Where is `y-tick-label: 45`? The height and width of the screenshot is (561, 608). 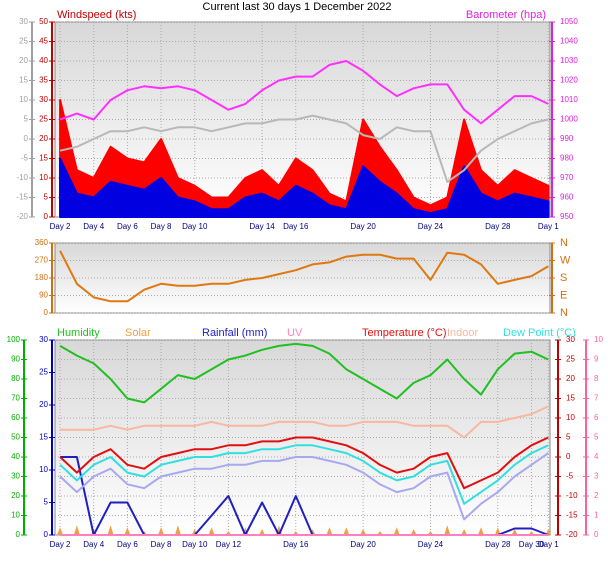
y-tick-label: 45 is located at coordinates (43, 41).